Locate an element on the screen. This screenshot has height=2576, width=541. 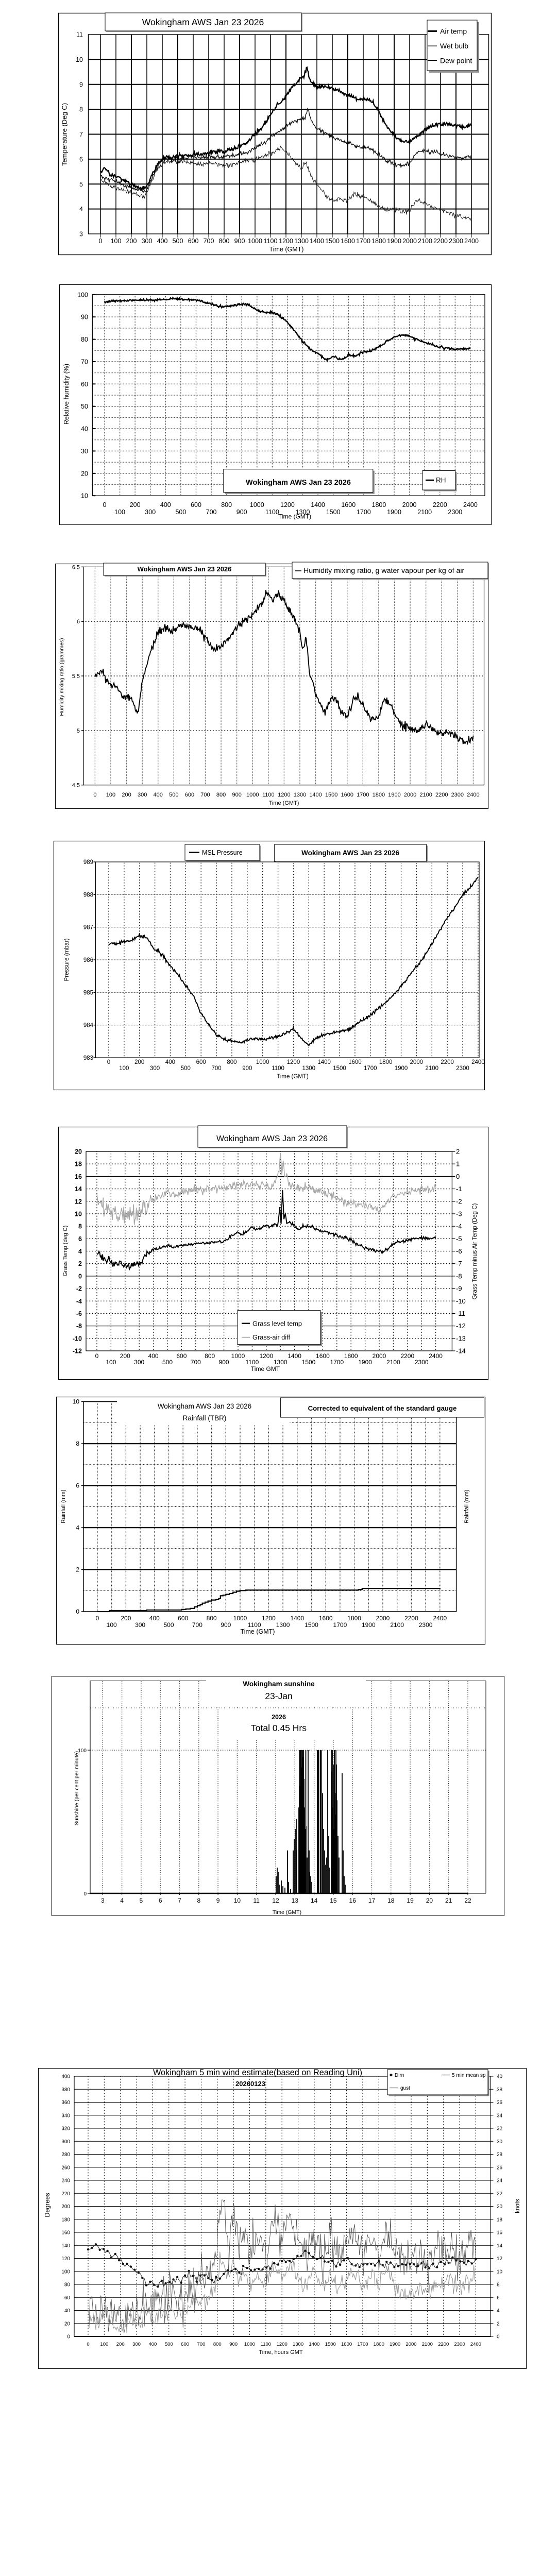
svg-text: 986 is located at coordinates (88, 960).